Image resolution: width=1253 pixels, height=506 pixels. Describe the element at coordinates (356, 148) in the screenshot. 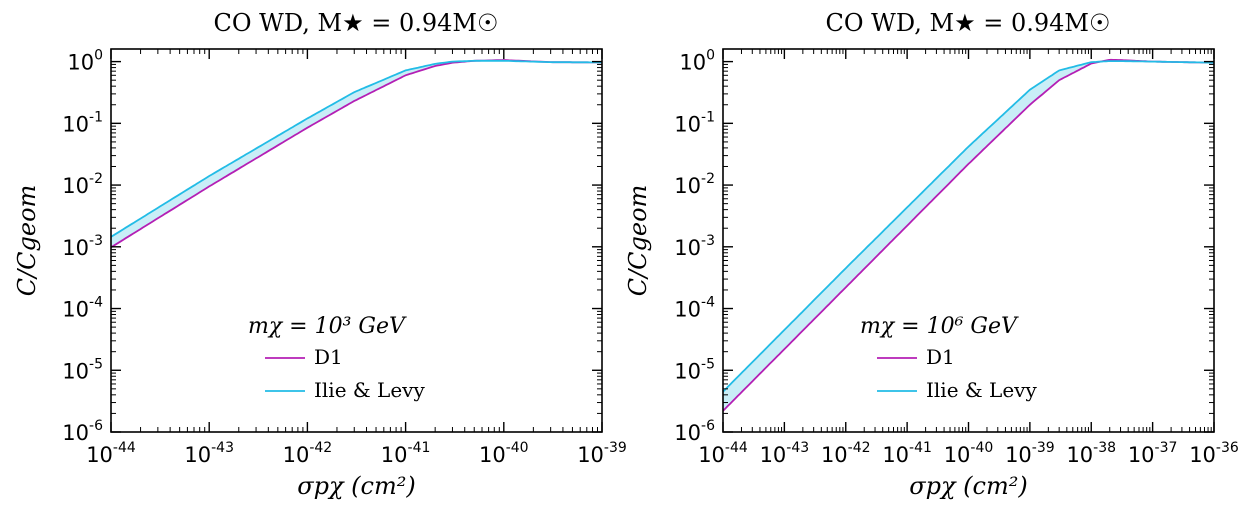

I see `series-line-ilie-levy` at that location.